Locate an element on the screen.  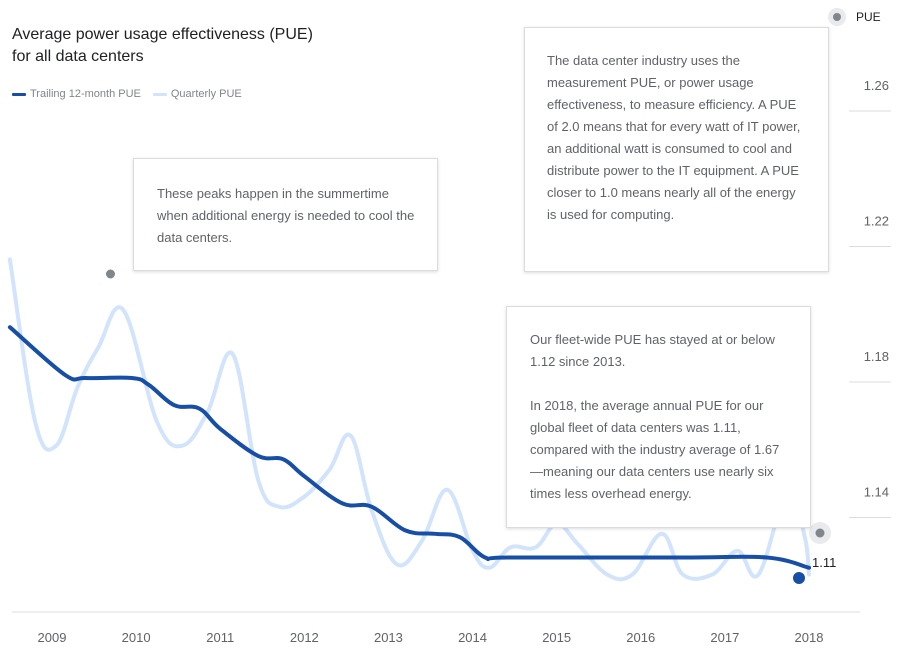
x-tick-label-2012: 2012 is located at coordinates (304, 637).